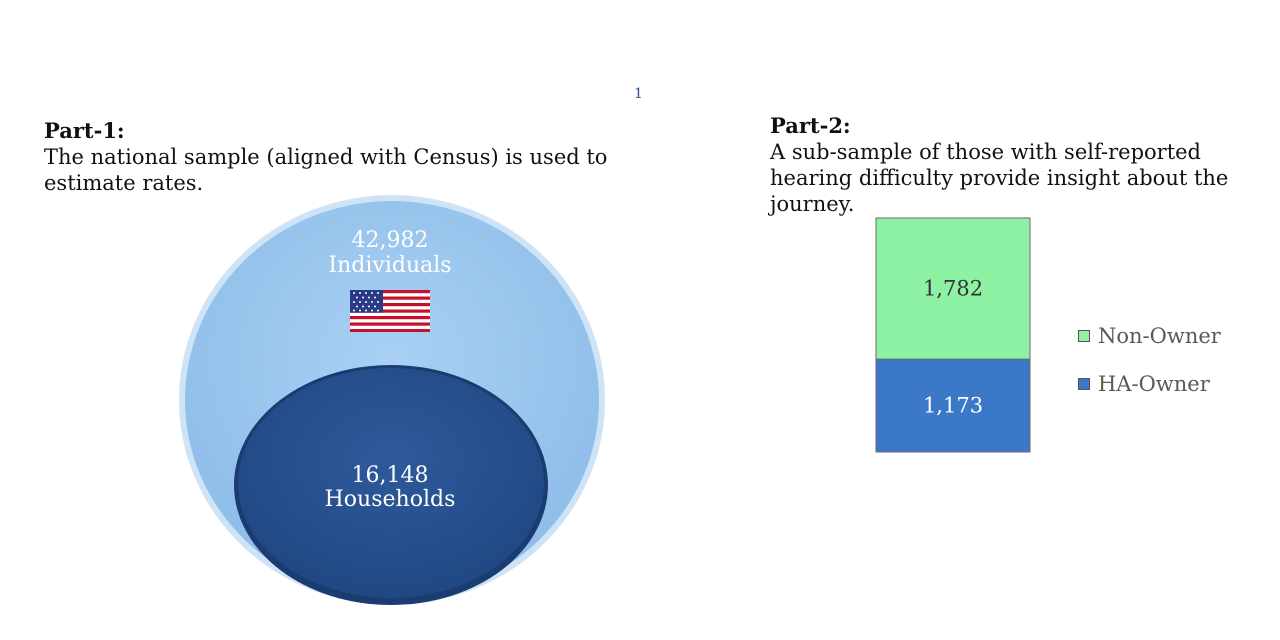  What do you see at coordinates (390, 475) in the screenshot?
I see `households-value: 16,148` at bounding box center [390, 475].